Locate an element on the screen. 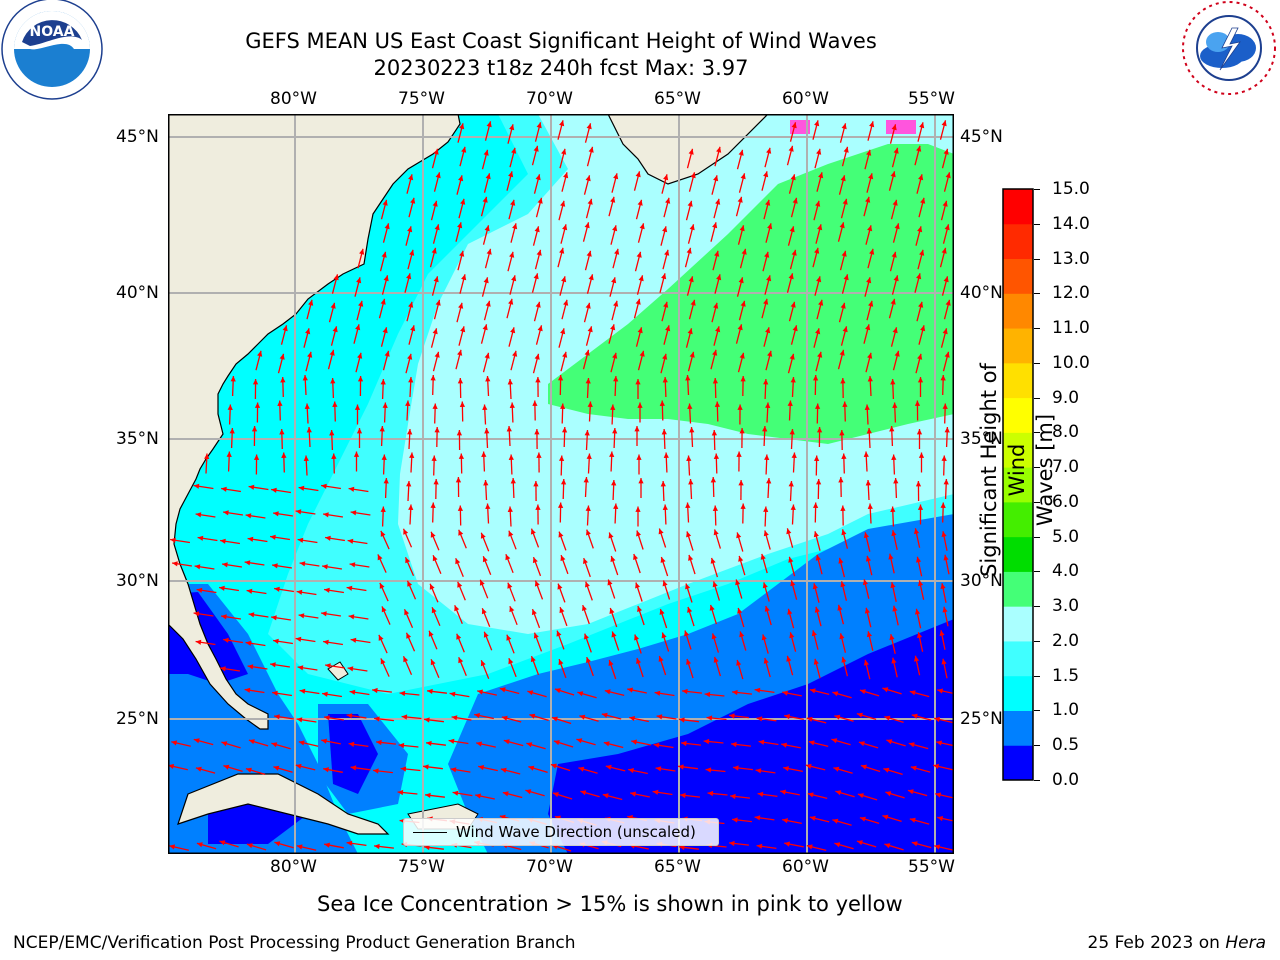  lat-tick-left: 40°N is located at coordinates (137, 293).